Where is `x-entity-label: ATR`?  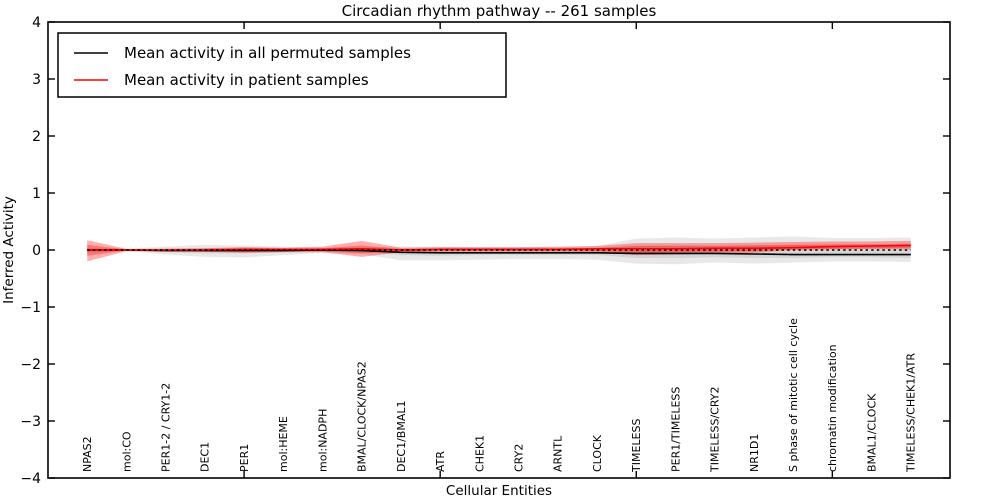 x-entity-label: ATR is located at coordinates (440, 461).